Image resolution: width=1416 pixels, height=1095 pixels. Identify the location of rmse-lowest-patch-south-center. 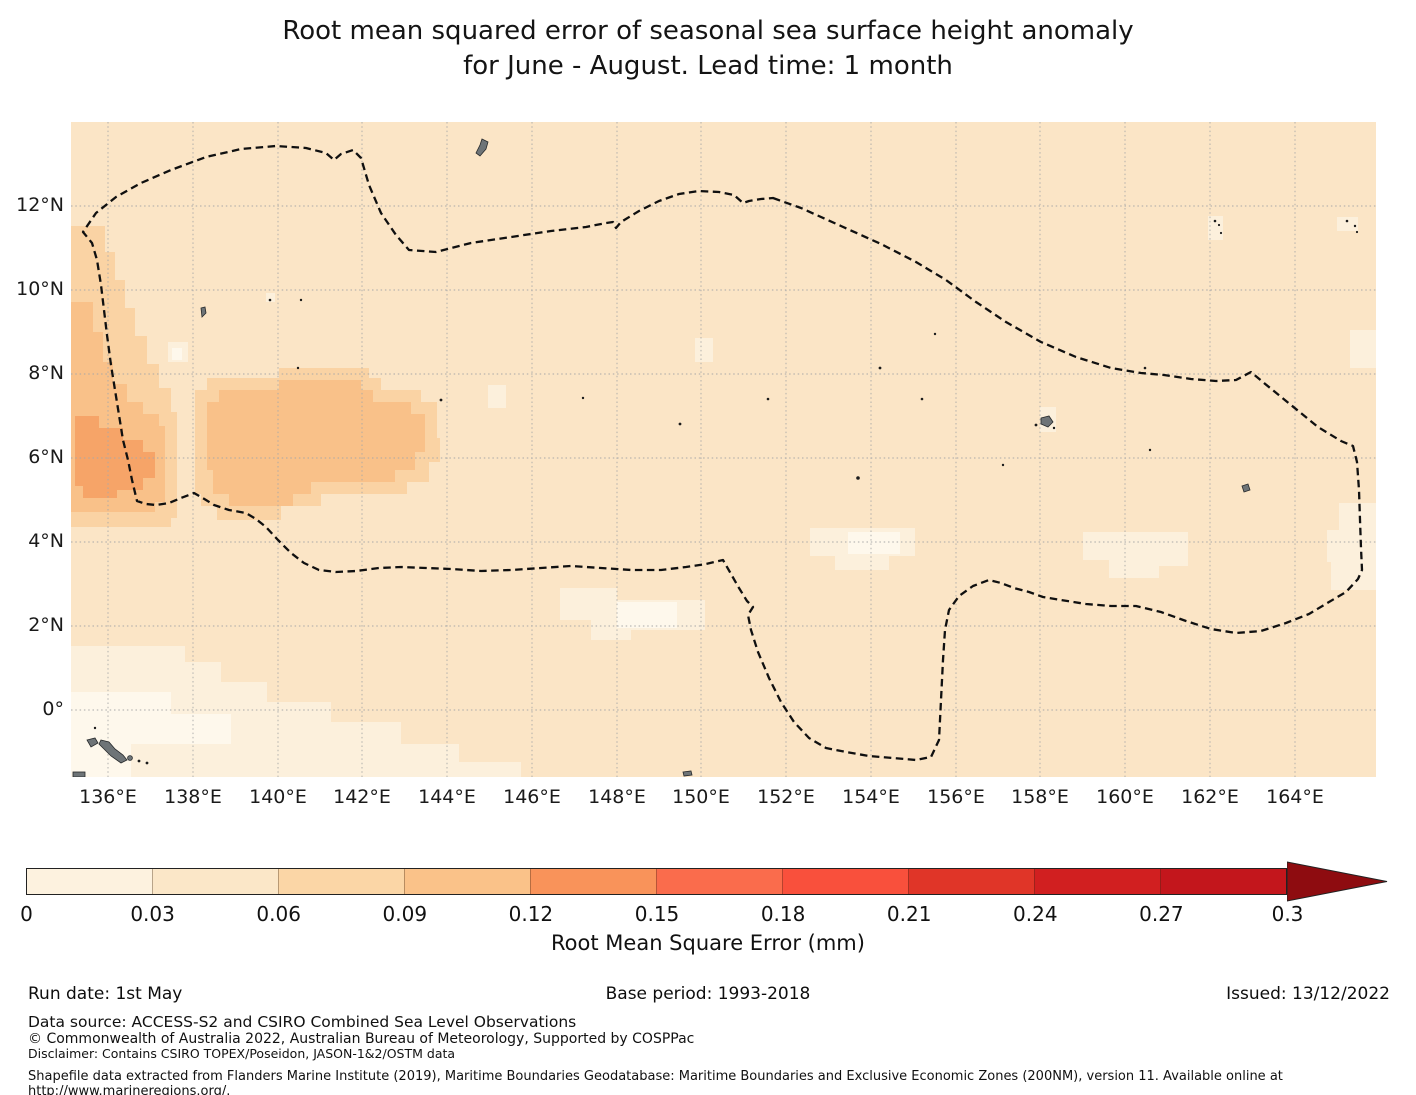
(647, 615).